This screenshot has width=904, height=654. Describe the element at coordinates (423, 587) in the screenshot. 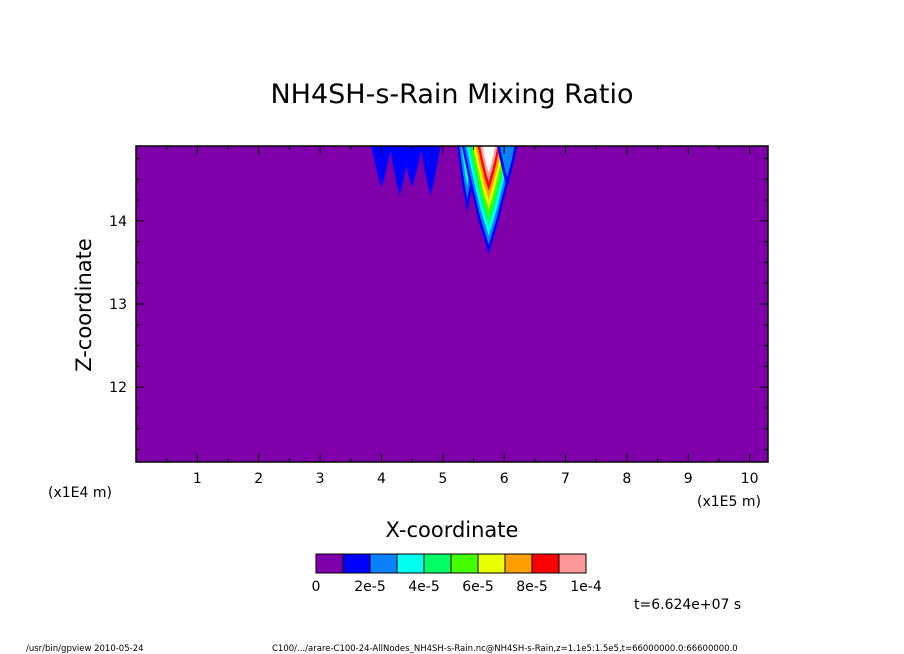

I see `colorbar-label: 4e-5` at that location.